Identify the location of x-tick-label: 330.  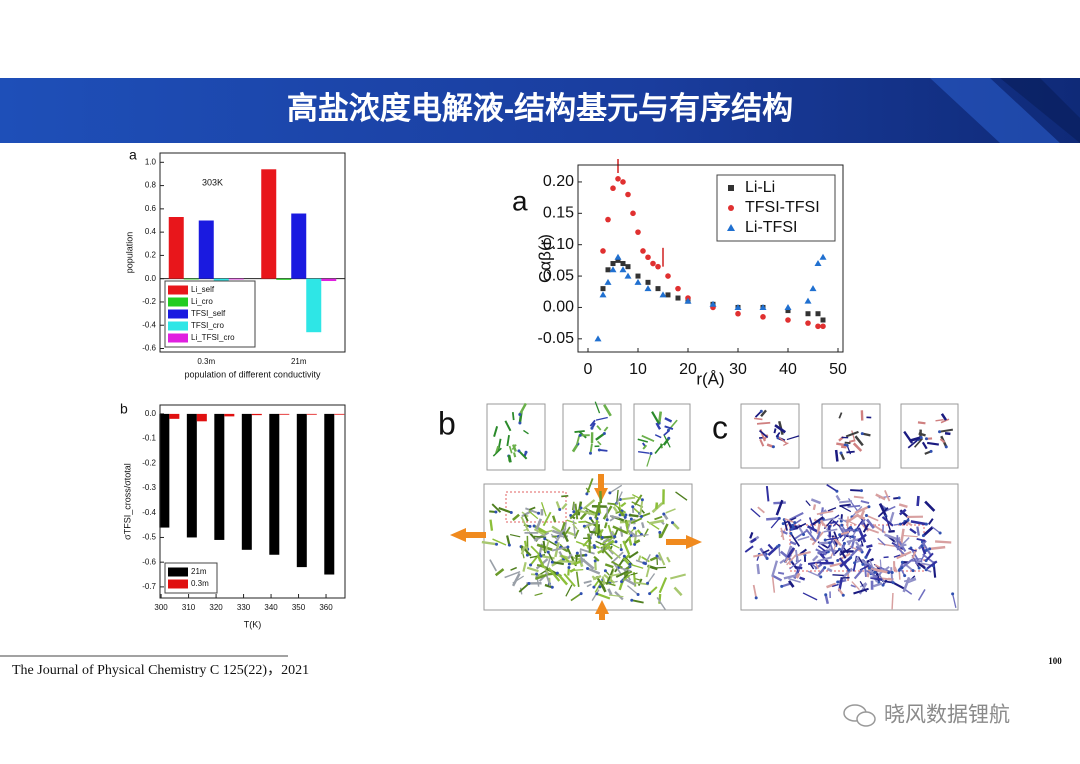
(244, 607).